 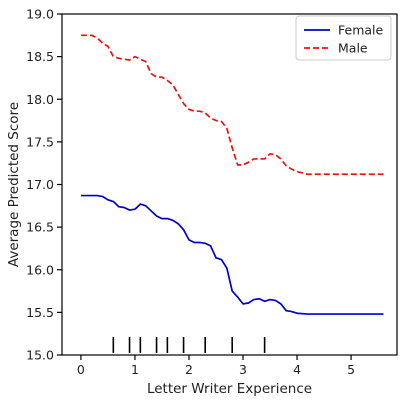 I want to click on x-tick-label: 5, so click(x=351, y=369).